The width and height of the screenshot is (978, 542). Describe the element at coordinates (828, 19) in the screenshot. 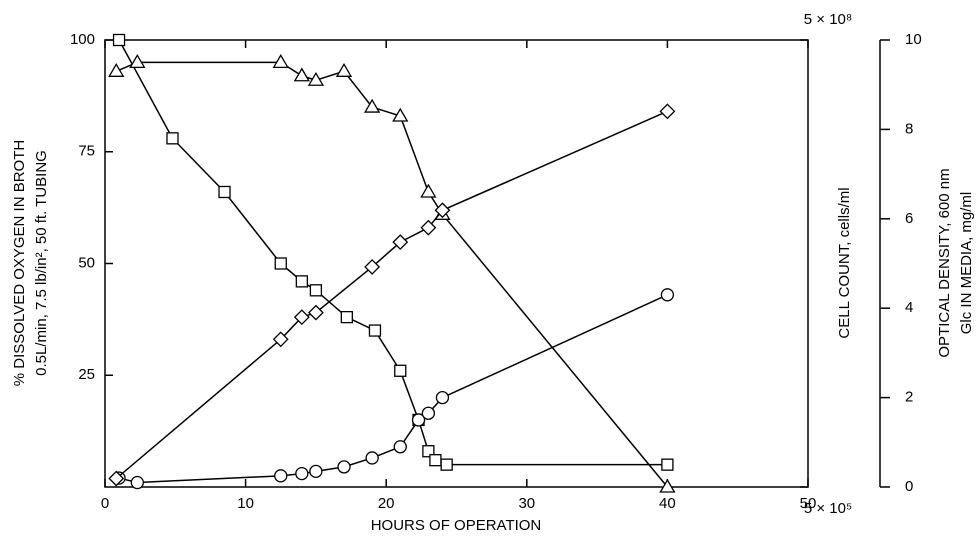

I see `y3-tick-label: 5 × 10⁸` at that location.